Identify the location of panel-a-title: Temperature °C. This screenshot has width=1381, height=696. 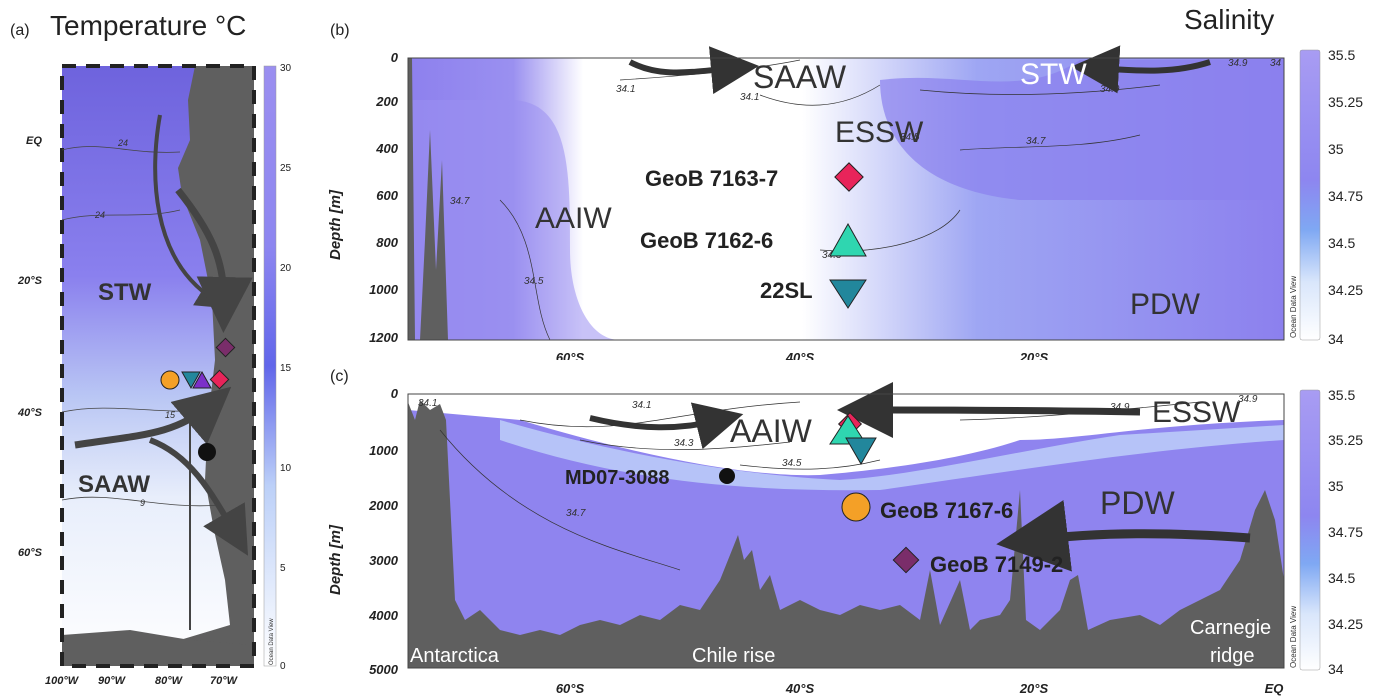
(148, 25).